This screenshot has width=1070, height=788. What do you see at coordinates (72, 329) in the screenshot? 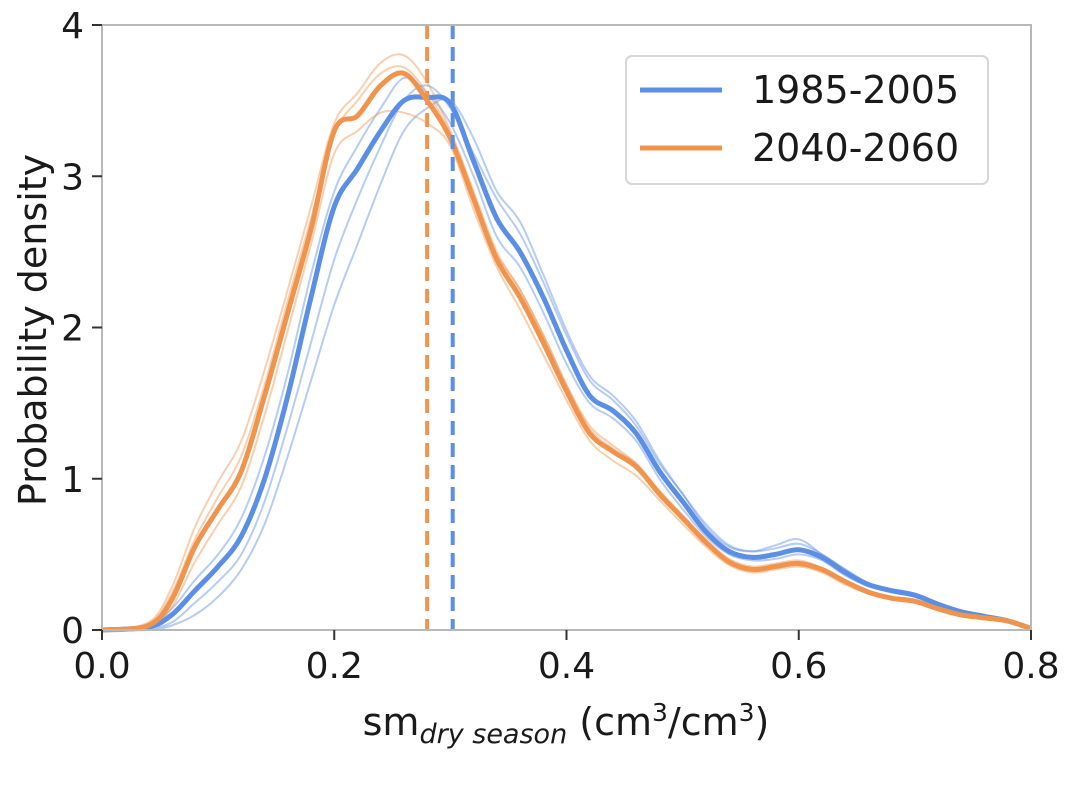
I see `y-tick-label: 2` at bounding box center [72, 329].